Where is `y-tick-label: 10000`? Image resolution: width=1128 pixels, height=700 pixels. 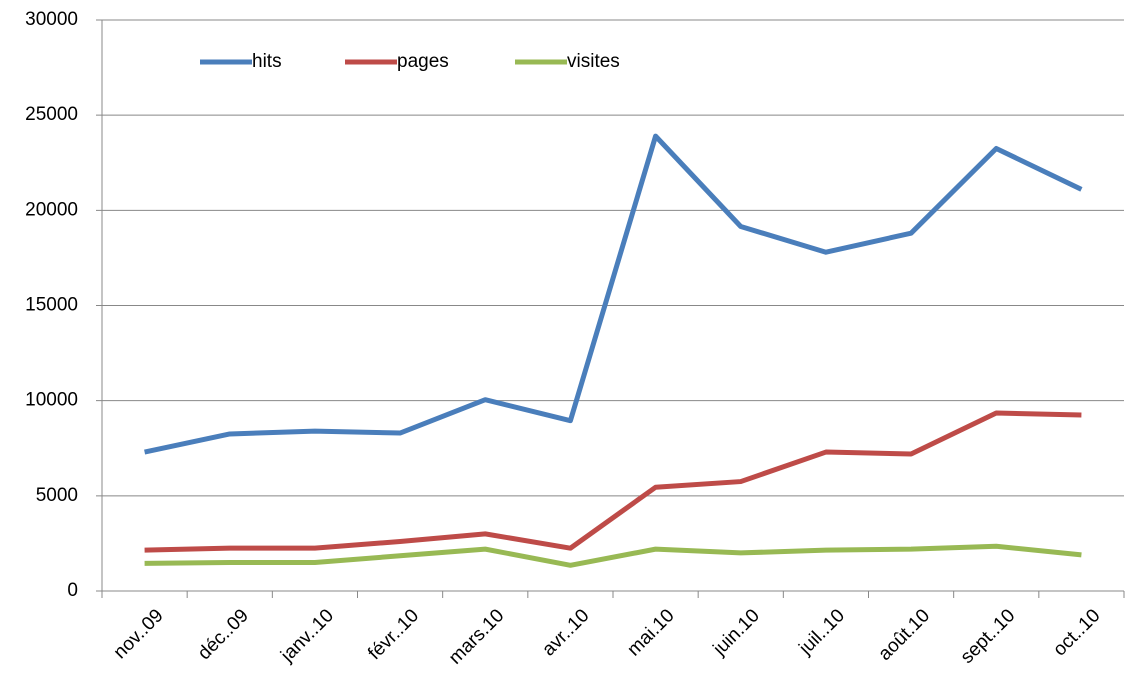
y-tick-label: 10000 is located at coordinates (51, 400).